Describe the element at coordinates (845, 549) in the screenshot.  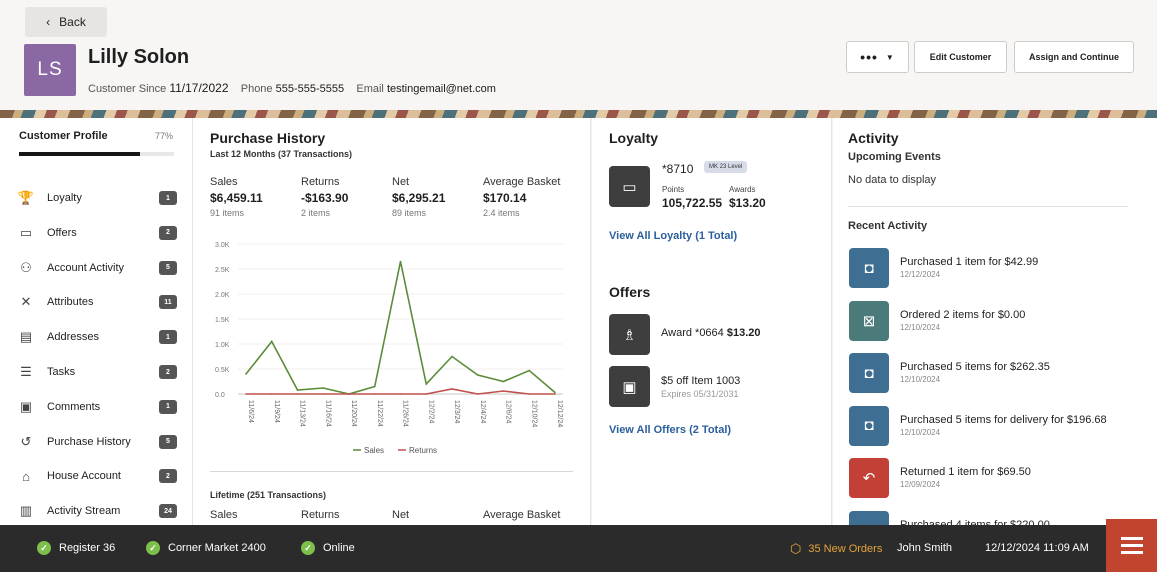
I see `new-orders-label: 35 New Orders` at that location.